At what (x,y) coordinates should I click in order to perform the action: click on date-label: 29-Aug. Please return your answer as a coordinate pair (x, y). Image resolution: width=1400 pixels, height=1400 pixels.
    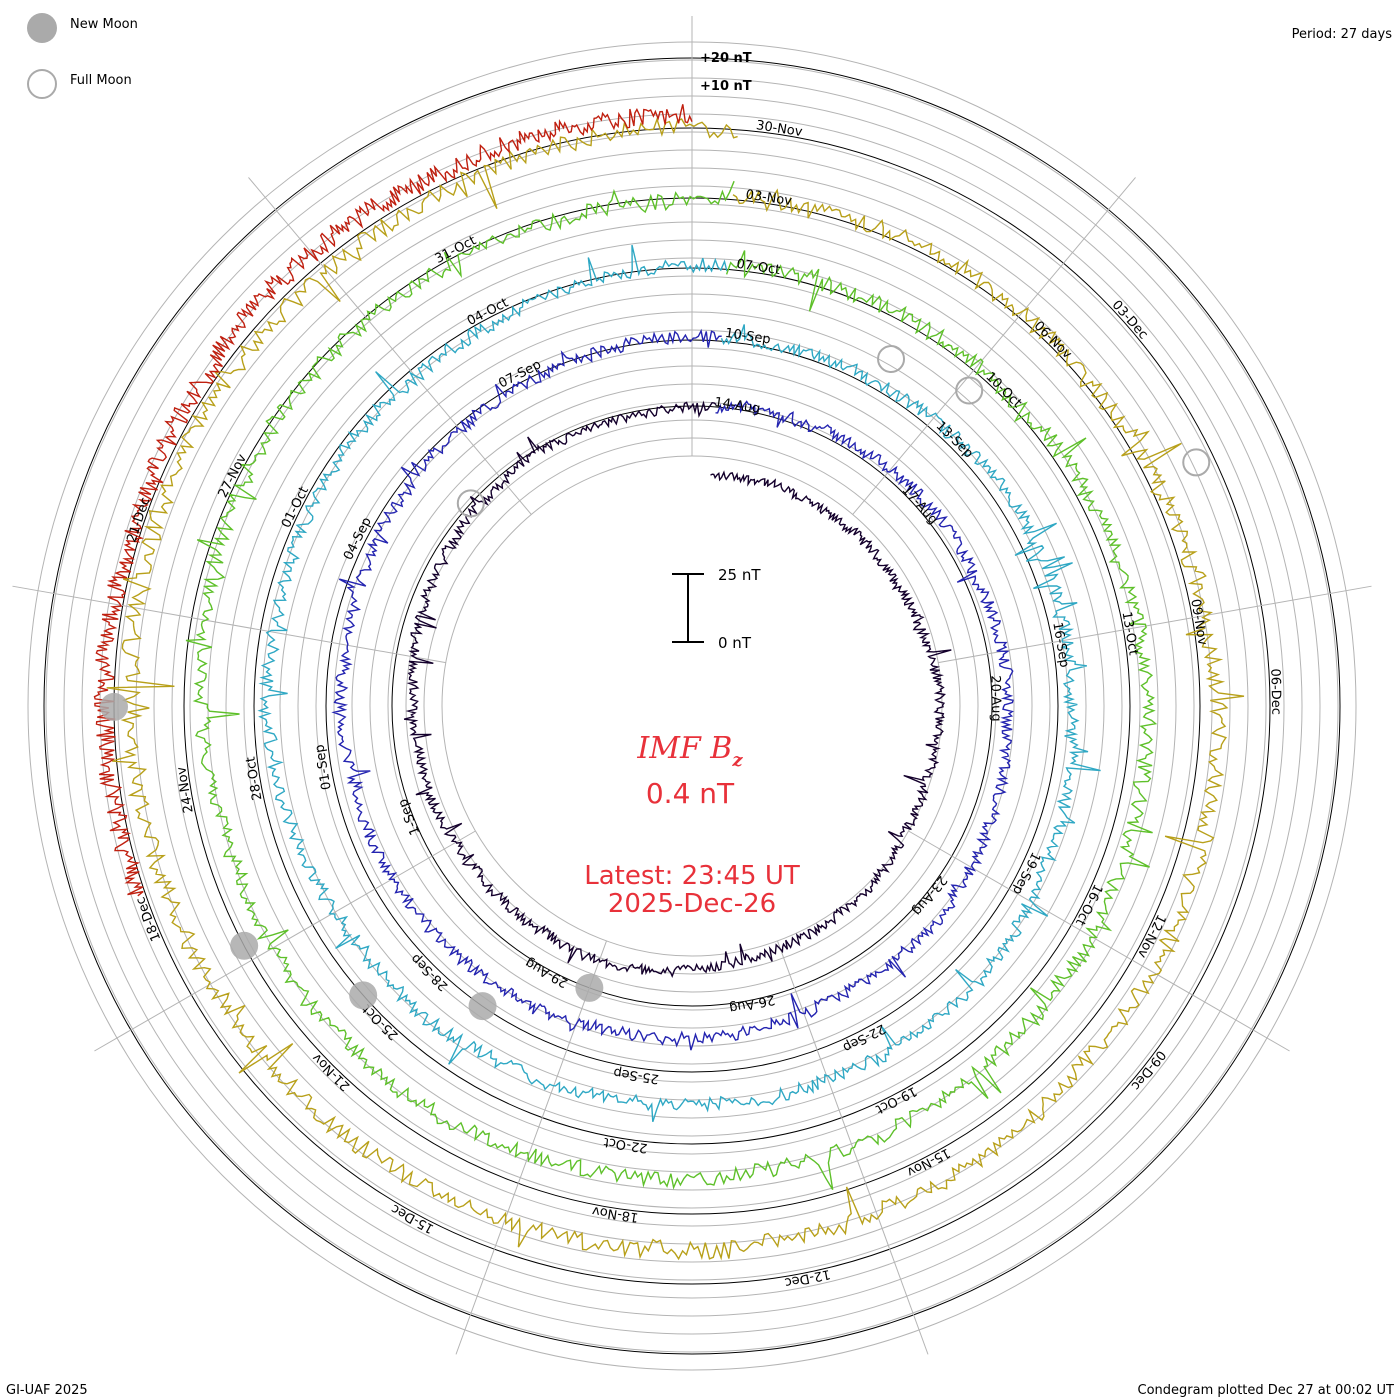
    Looking at the image, I should click on (547, 972).